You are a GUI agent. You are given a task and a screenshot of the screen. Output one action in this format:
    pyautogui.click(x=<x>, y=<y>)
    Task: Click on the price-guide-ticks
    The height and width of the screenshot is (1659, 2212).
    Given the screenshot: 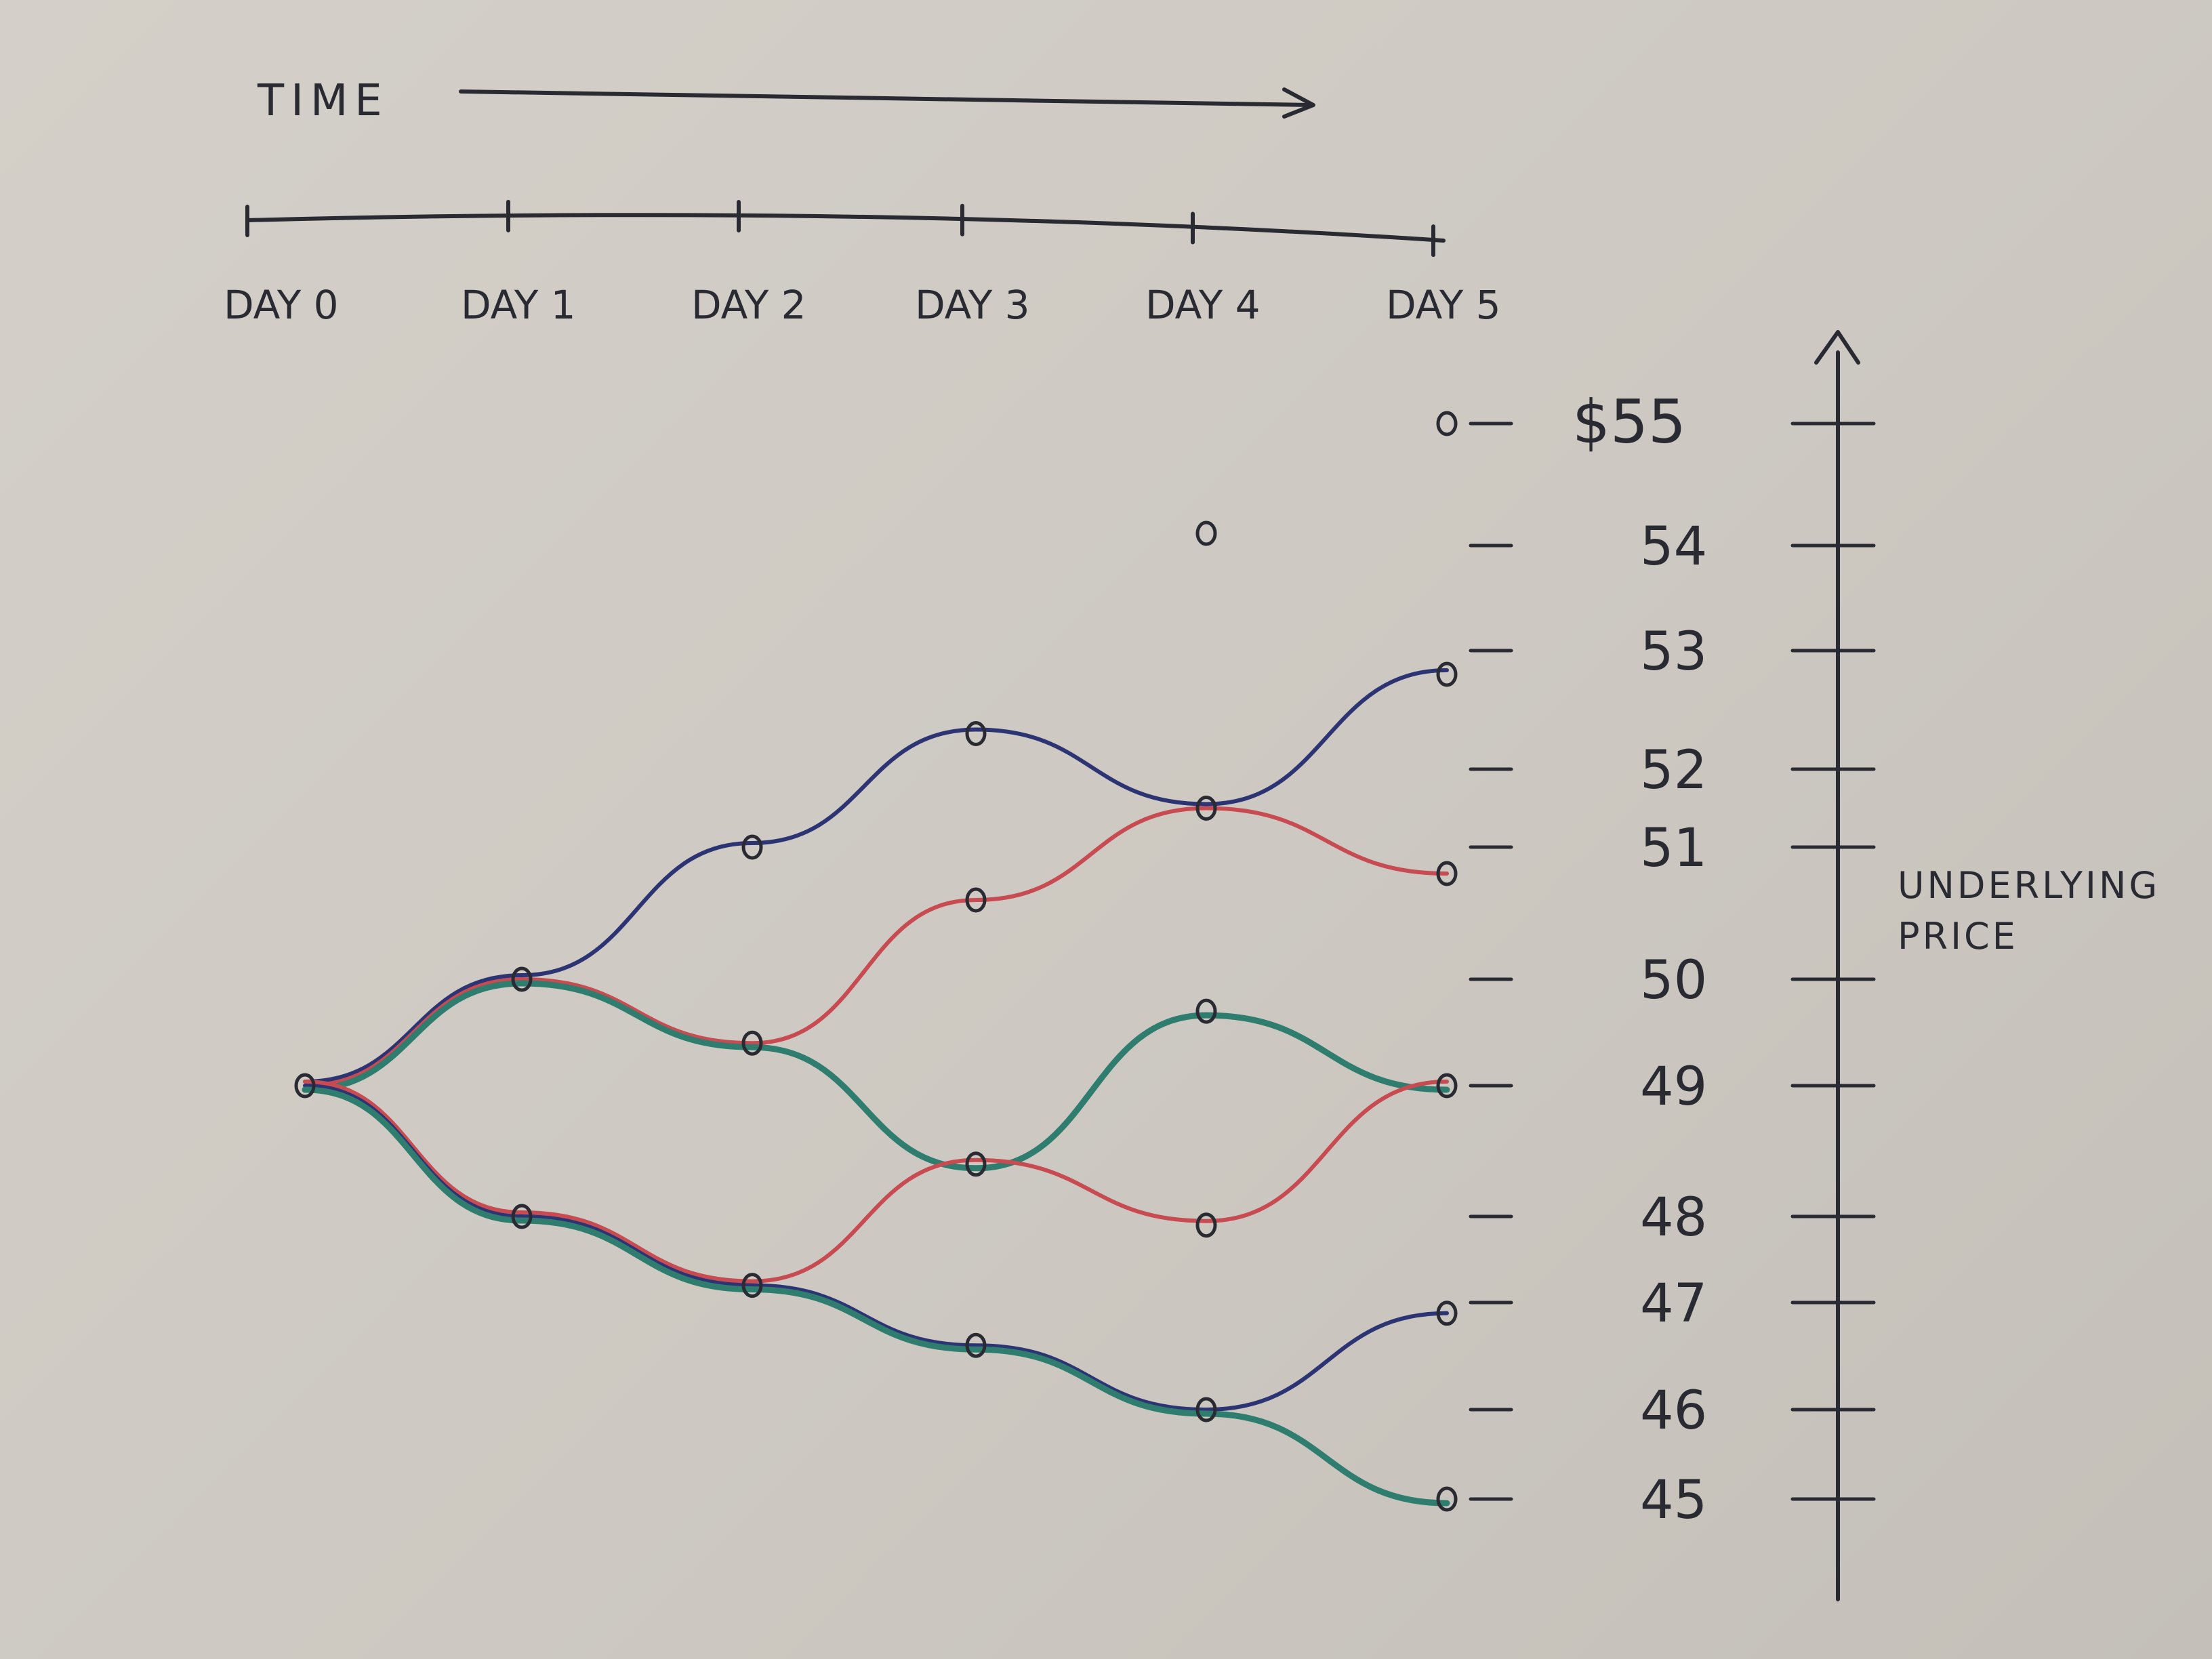 What is the action you would take?
    pyautogui.click(x=1491, y=961)
    